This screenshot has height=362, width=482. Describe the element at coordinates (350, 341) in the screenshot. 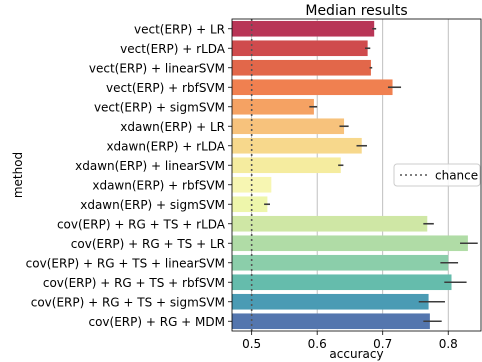

I see `x-ticks: 0.5 0.6 0.7 0.8` at that location.